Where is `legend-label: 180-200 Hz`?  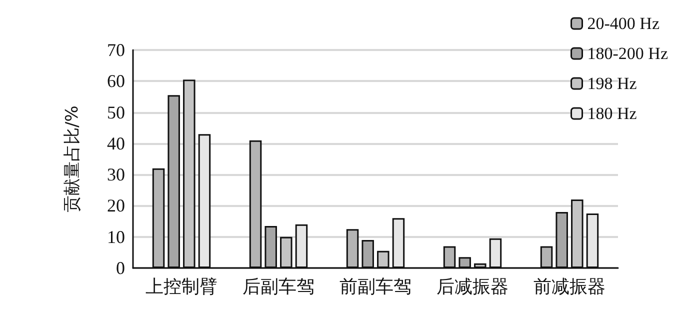 legend-label: 180-200 Hz is located at coordinates (627, 53).